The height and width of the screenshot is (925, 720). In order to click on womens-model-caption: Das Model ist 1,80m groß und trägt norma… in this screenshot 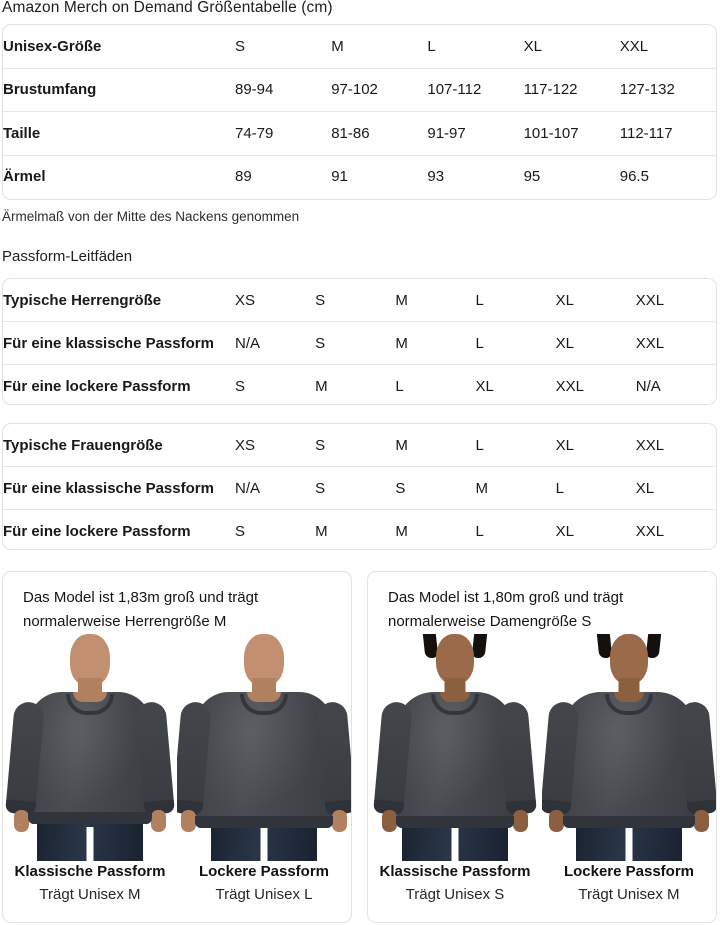, I will do `click(506, 609)`.